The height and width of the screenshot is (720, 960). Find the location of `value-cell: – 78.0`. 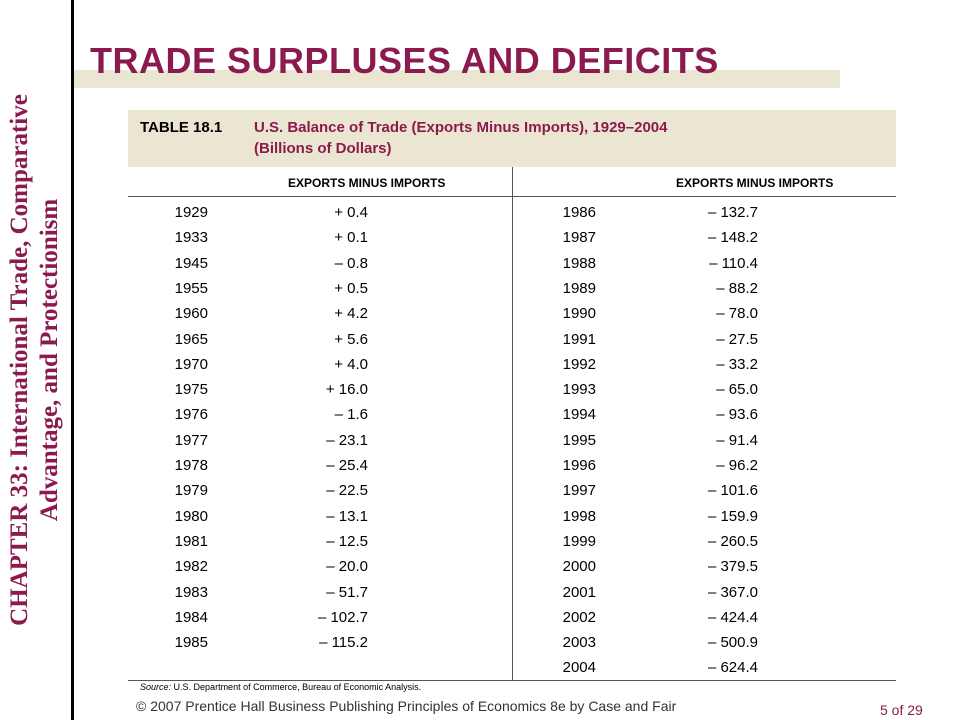

value-cell: – 78.0 is located at coordinates (737, 314).